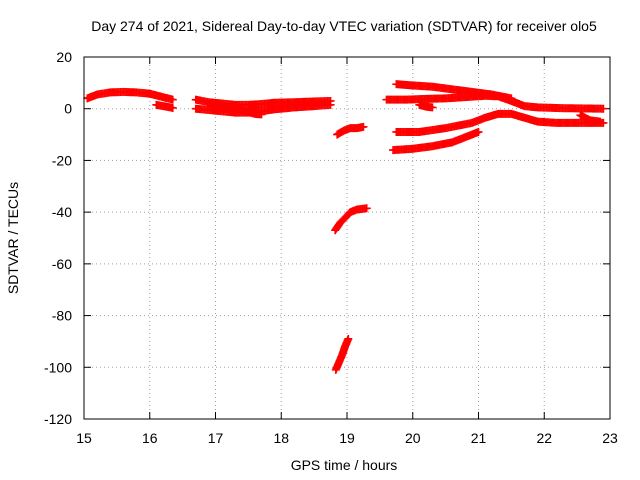 This screenshot has height=480, width=640. I want to click on series-arc2, so click(164, 106).